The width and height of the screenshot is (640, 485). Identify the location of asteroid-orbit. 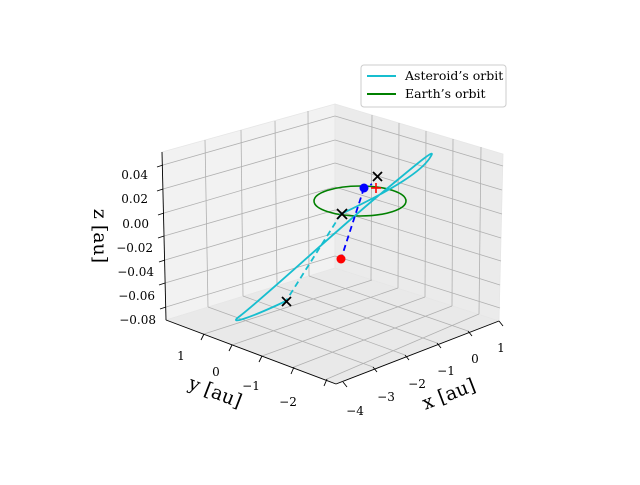
(334, 237).